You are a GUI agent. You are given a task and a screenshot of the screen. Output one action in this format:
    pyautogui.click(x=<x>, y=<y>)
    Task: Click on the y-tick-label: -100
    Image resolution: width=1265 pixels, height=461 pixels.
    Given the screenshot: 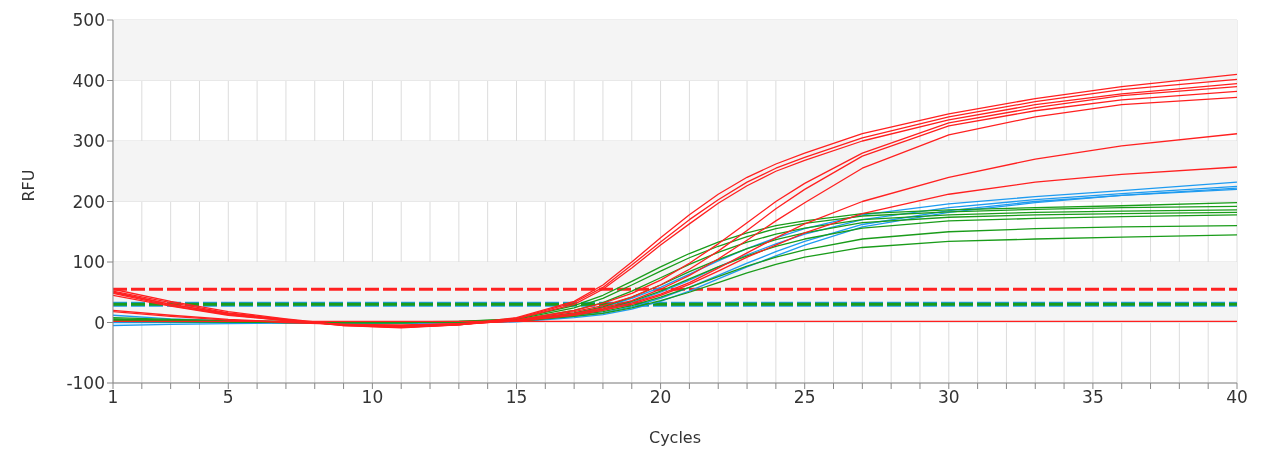 What is the action you would take?
    pyautogui.click(x=85, y=383)
    